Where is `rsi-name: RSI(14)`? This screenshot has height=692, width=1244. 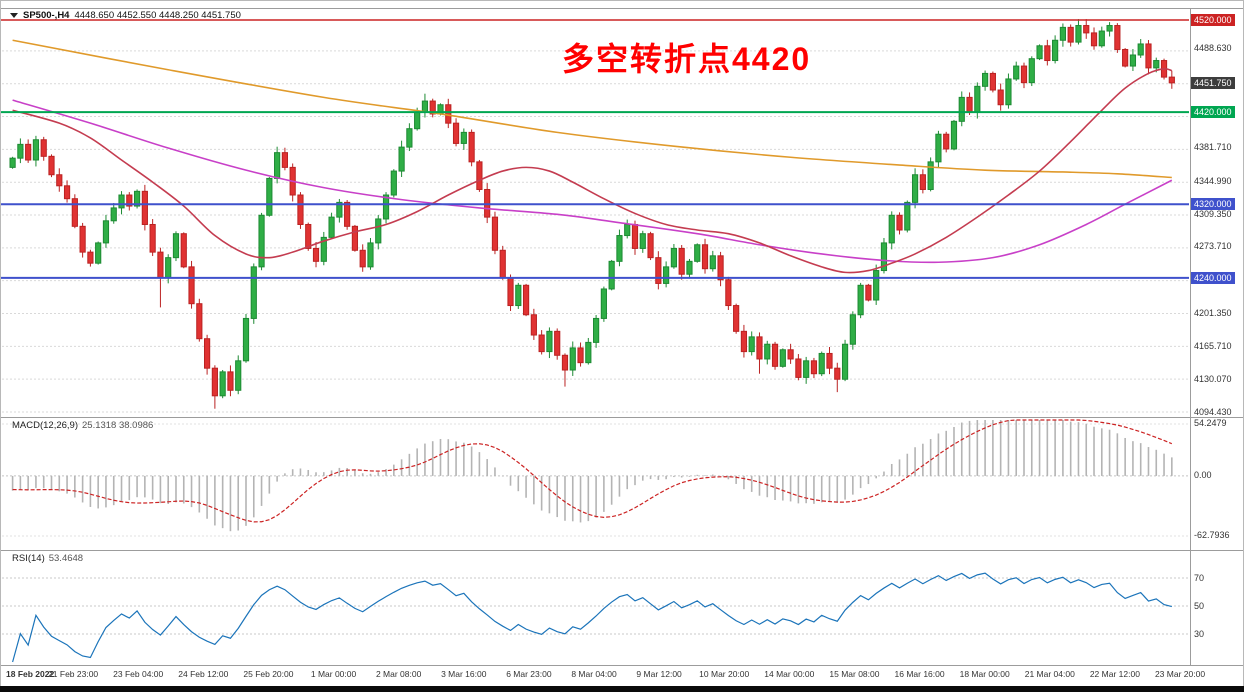 rsi-name: RSI(14) is located at coordinates (28, 558).